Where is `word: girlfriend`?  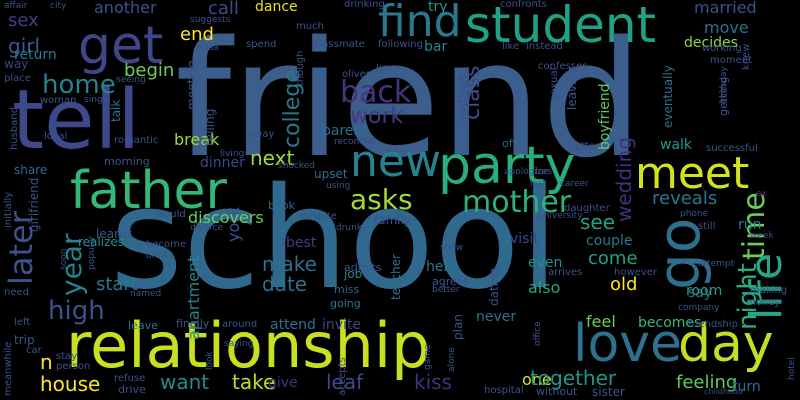
word: girlfriend is located at coordinates (34, 204).